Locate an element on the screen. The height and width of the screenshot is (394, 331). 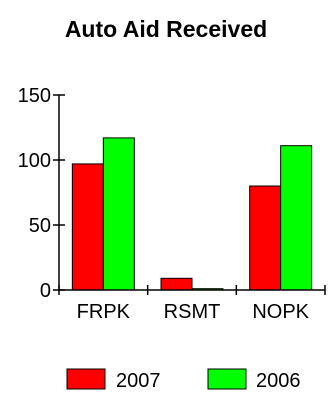
bar-nopk-2006 is located at coordinates (296, 218).